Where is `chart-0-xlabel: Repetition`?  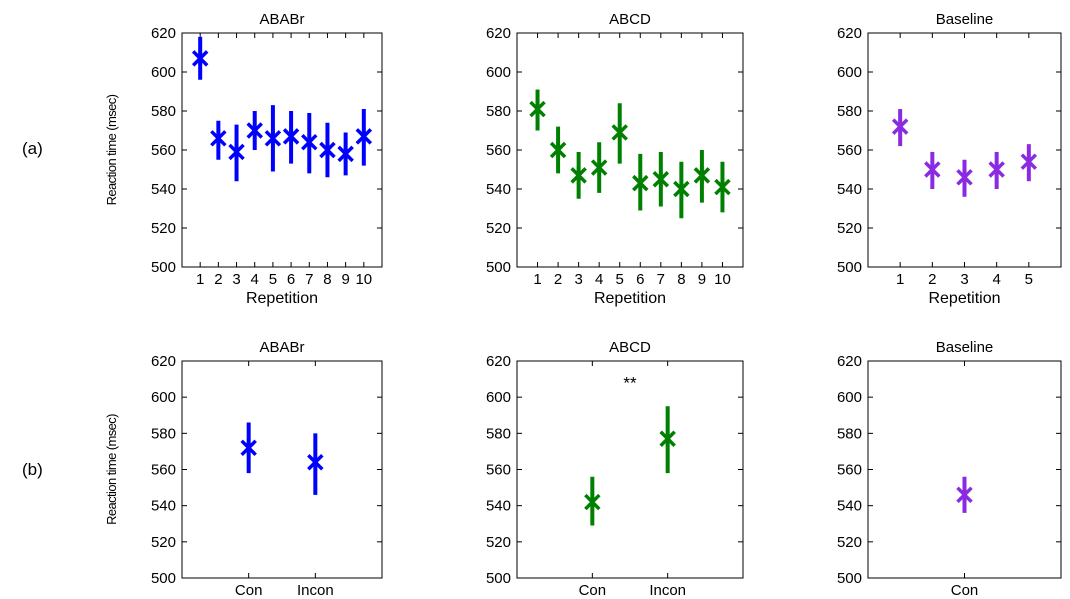
chart-0-xlabel: Repetition is located at coordinates (282, 298).